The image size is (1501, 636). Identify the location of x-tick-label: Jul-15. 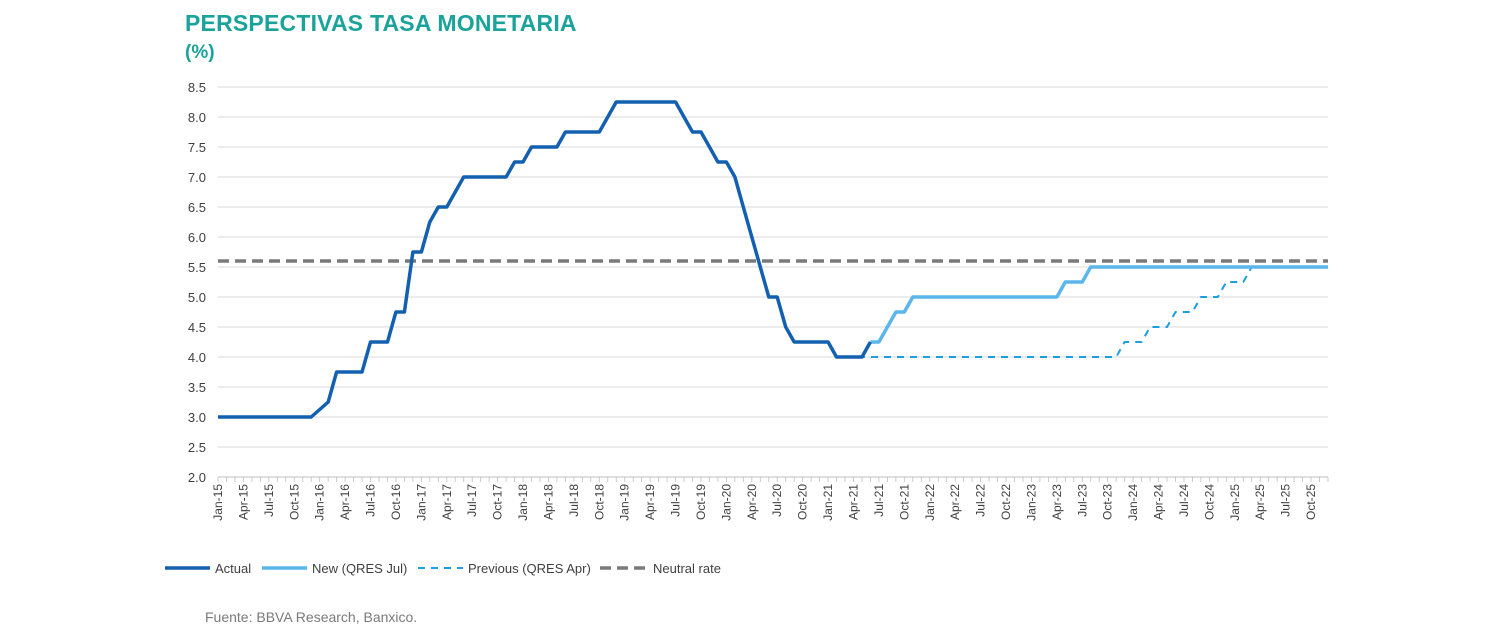
(269, 500).